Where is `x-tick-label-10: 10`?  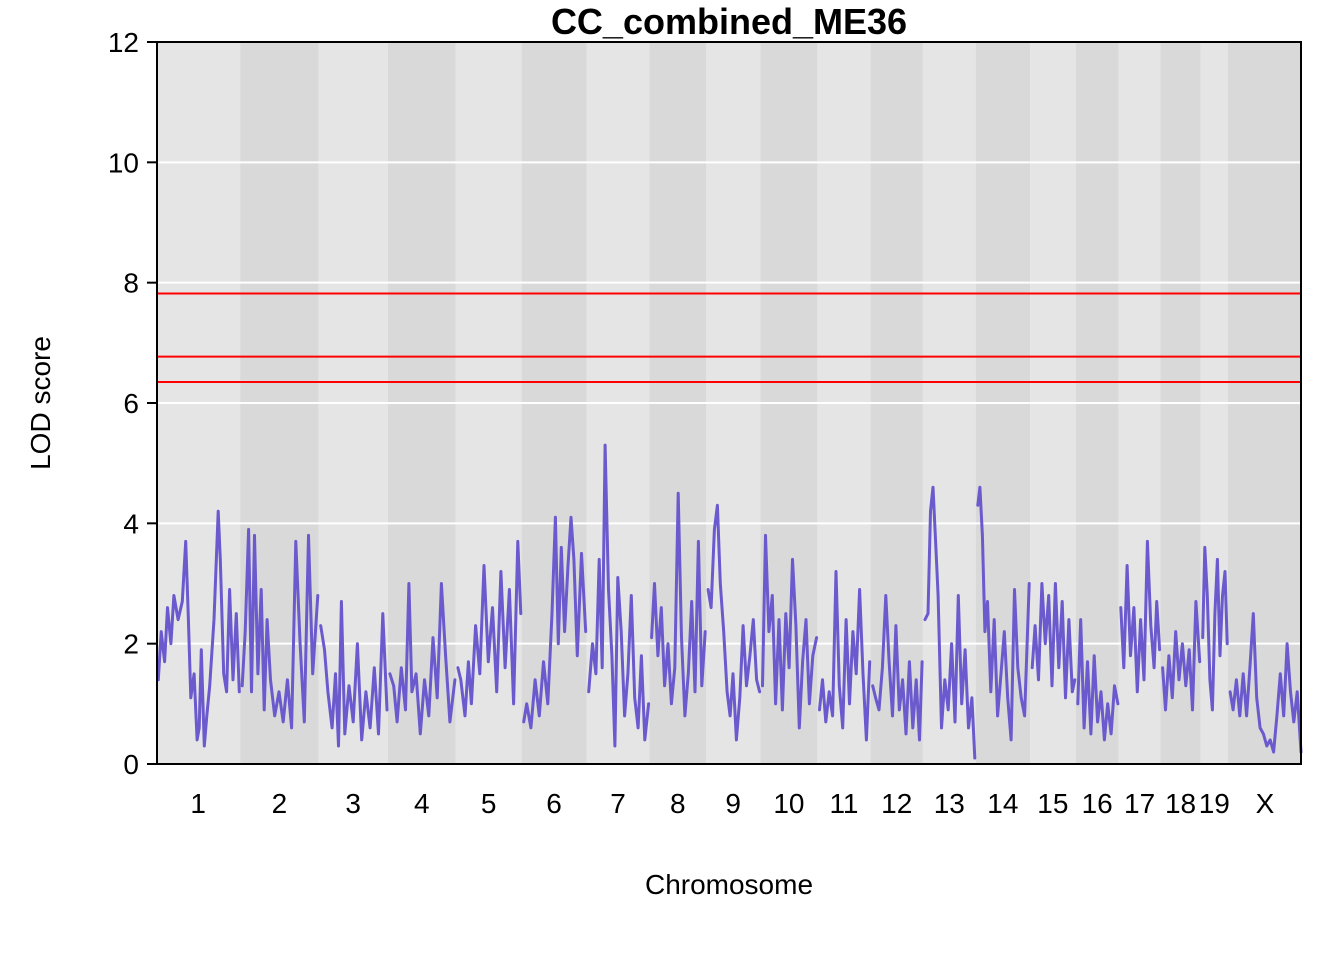 x-tick-label-10: 10 is located at coordinates (788, 803).